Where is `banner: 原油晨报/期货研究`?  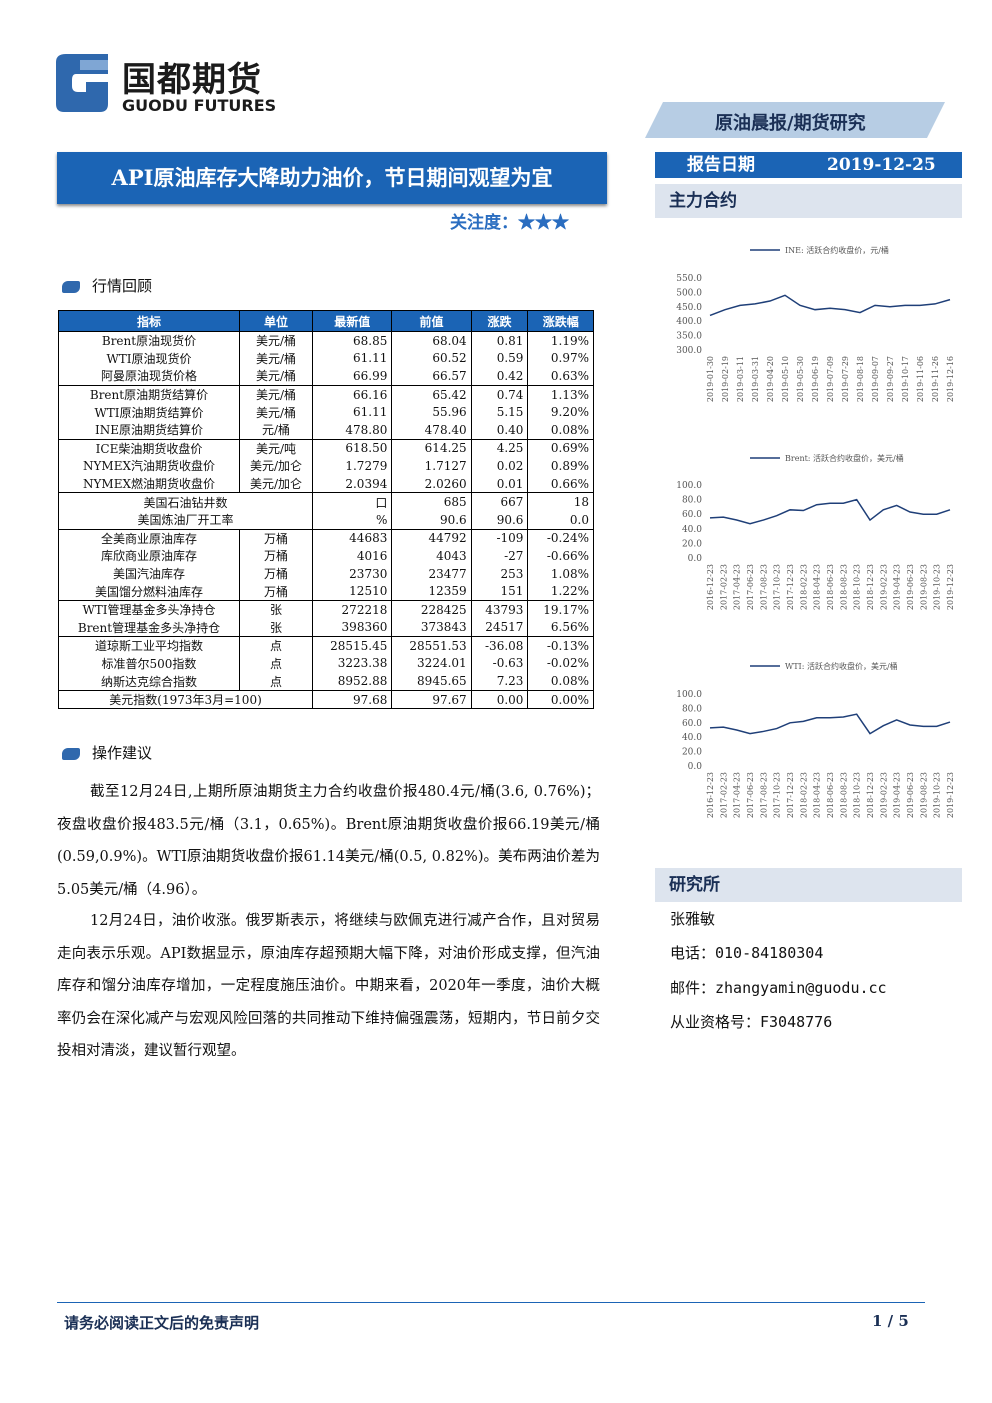
banner: 原油晨报/期货研究 is located at coordinates (795, 120).